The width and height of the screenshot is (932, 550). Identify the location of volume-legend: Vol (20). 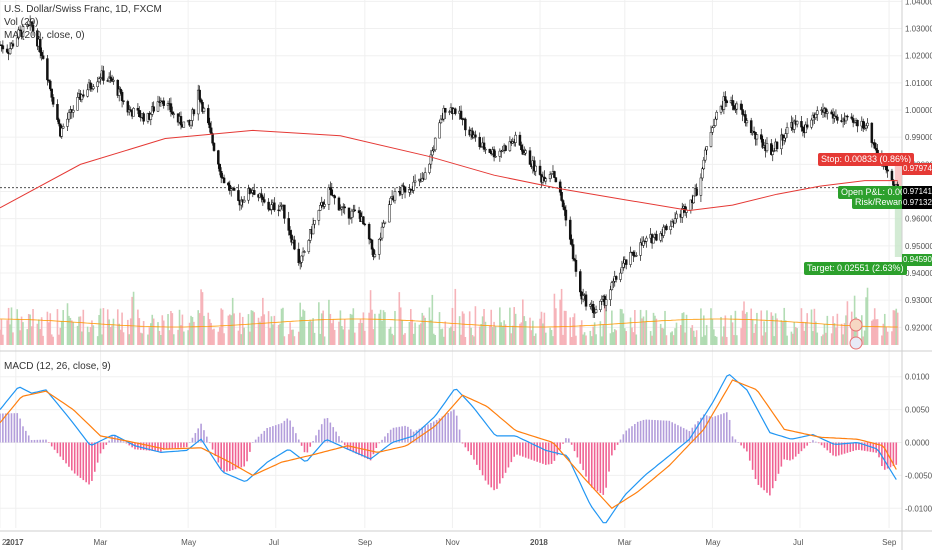
(21, 22).